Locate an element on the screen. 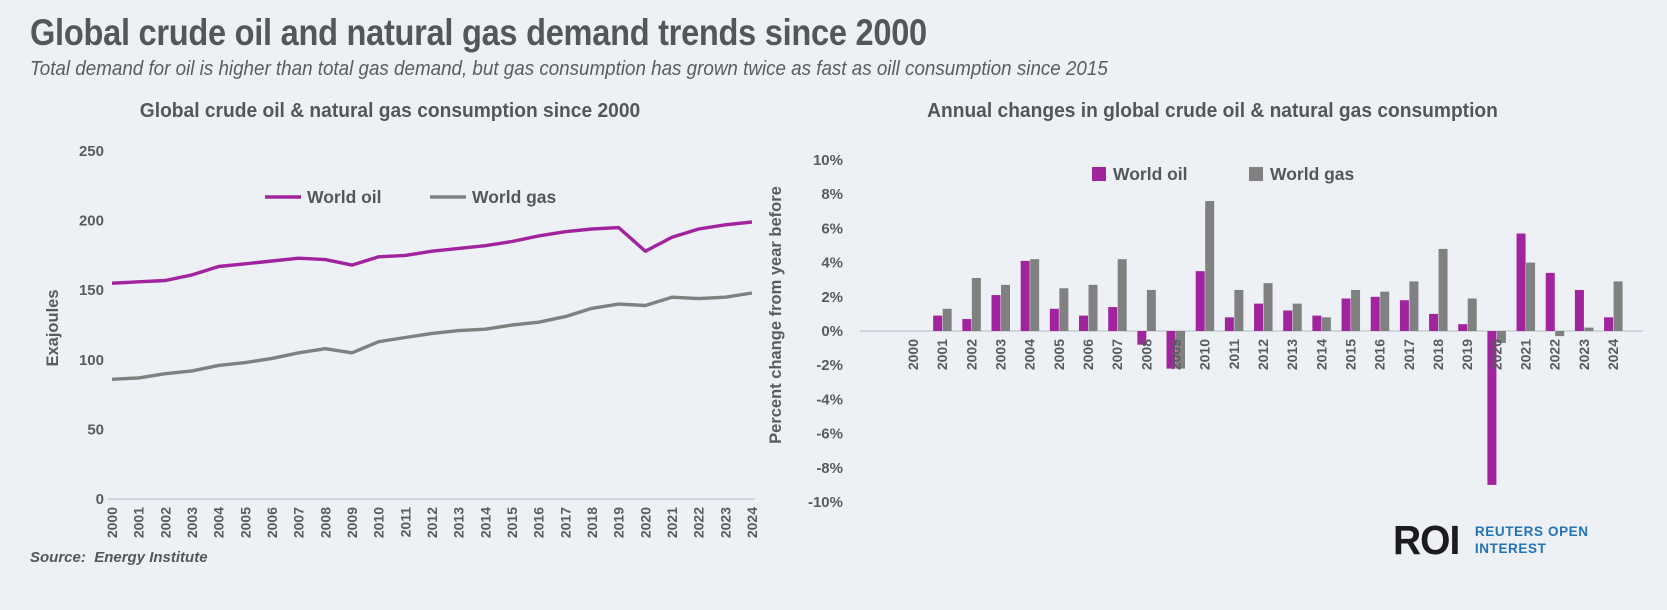  oil-bar-2009 is located at coordinates (1171, 350).